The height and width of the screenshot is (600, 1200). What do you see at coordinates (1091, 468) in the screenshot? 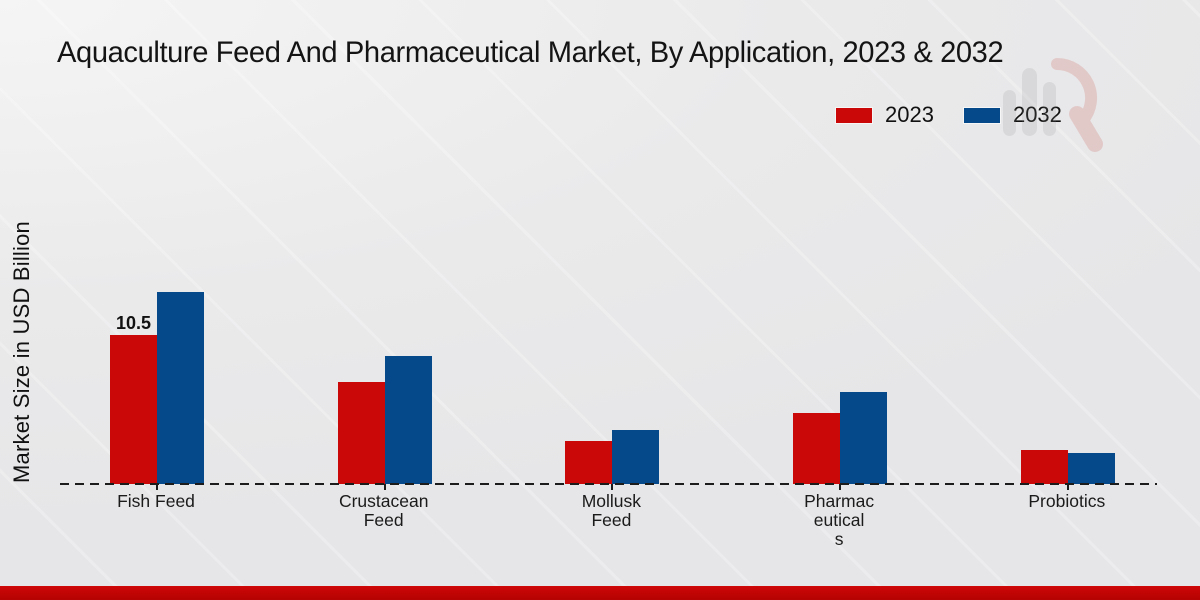
I see `bar-2032-probiotics` at bounding box center [1091, 468].